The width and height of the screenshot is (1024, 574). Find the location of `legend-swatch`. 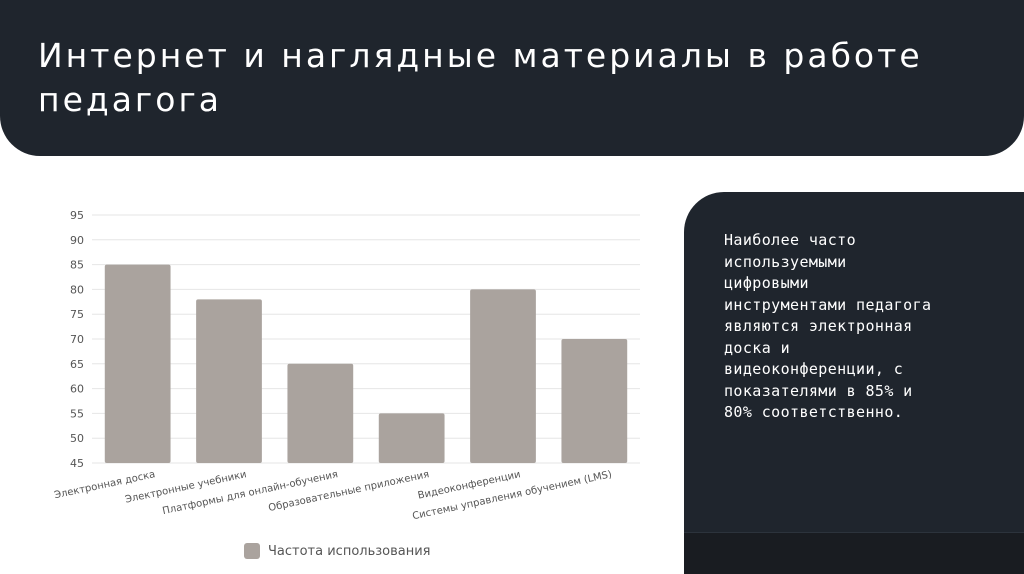

legend-swatch is located at coordinates (252, 551).